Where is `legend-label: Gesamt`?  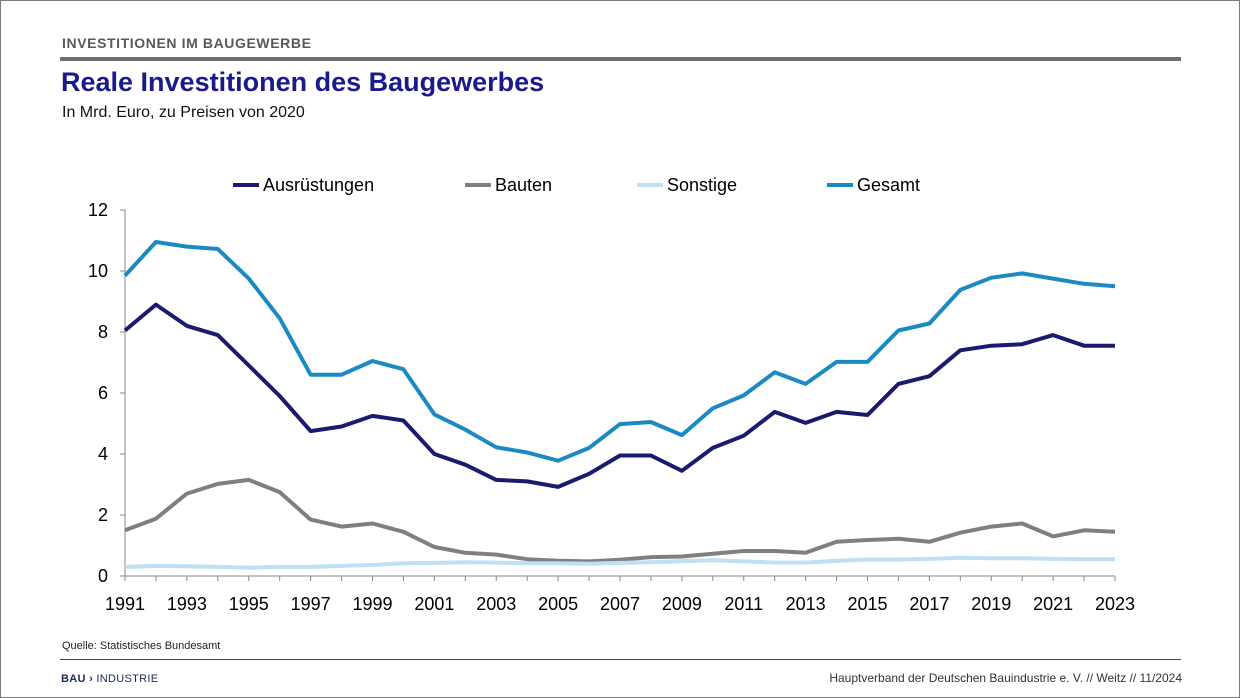
legend-label: Gesamt is located at coordinates (888, 185).